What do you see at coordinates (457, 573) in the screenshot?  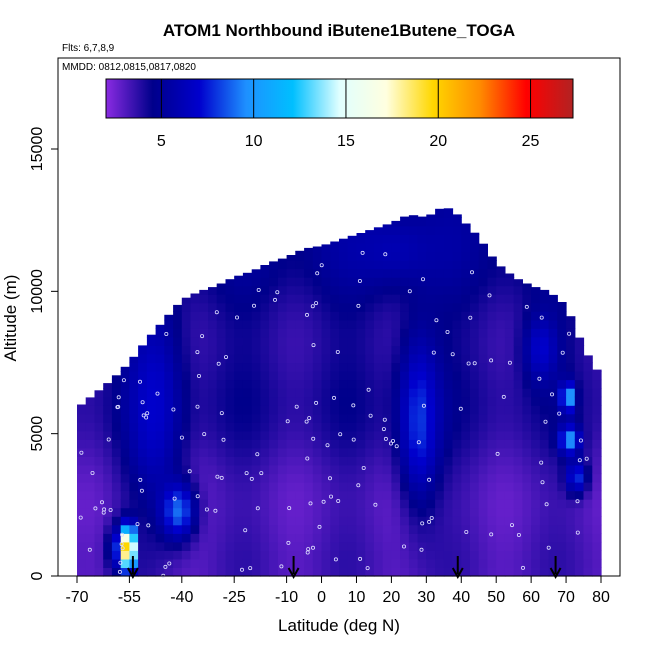 I see `flight-arrow-head` at bounding box center [457, 573].